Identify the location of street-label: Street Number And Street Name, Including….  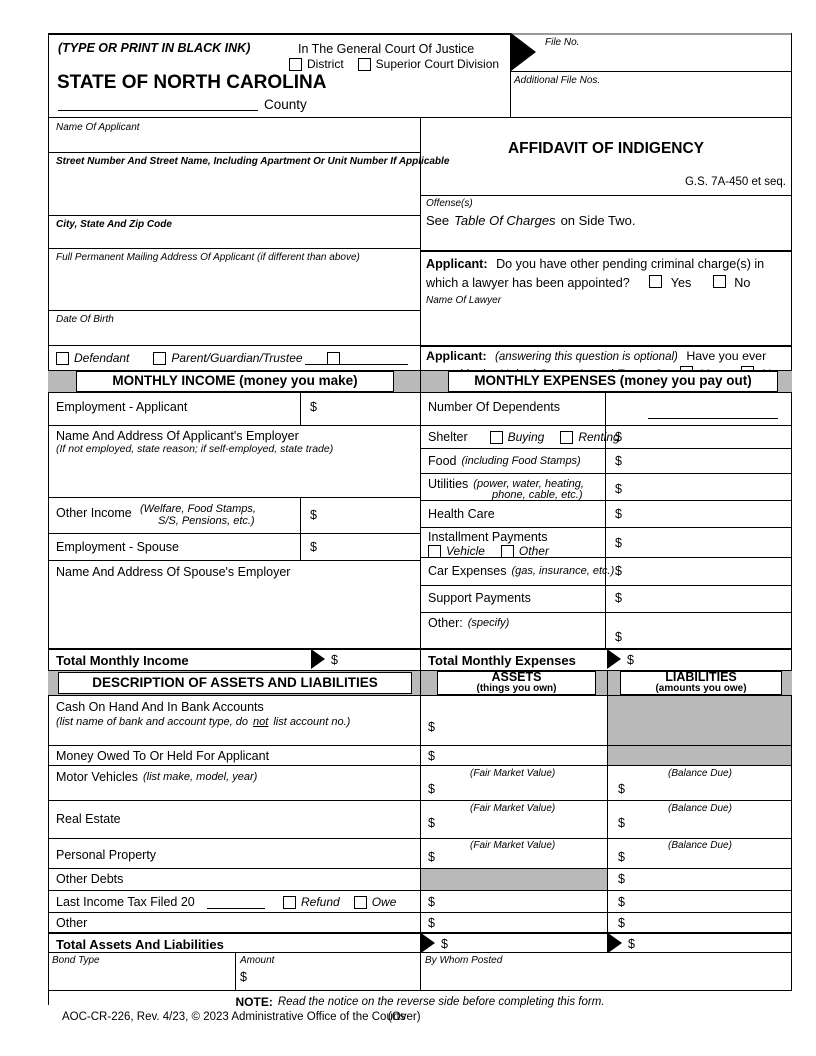
(253, 161).